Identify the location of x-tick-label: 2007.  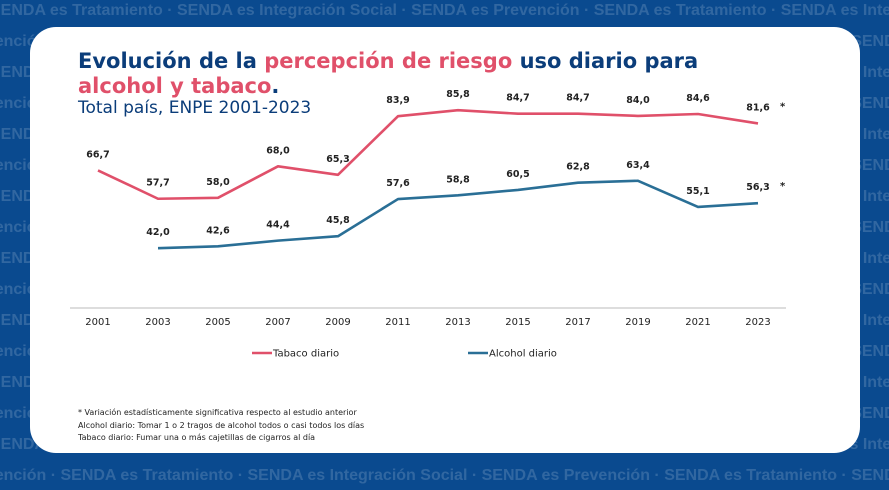
(277, 322).